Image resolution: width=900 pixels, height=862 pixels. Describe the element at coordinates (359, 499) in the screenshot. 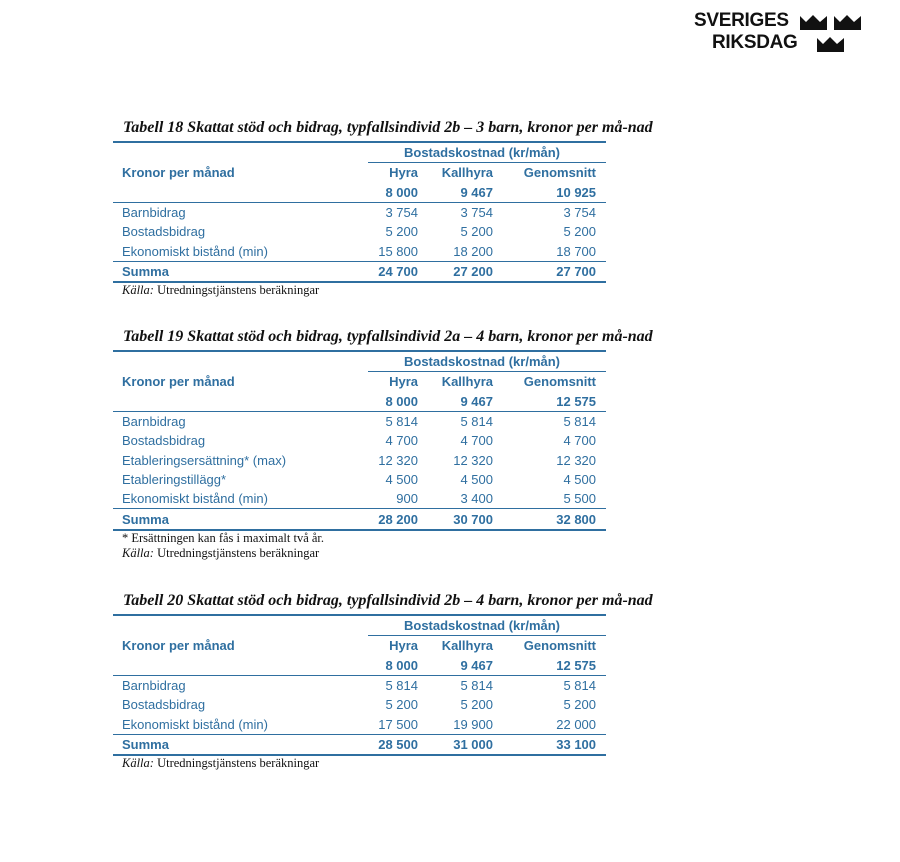

I see `table-row: Ekonomiskt bistånd (min) 900 3 400 5 500` at that location.